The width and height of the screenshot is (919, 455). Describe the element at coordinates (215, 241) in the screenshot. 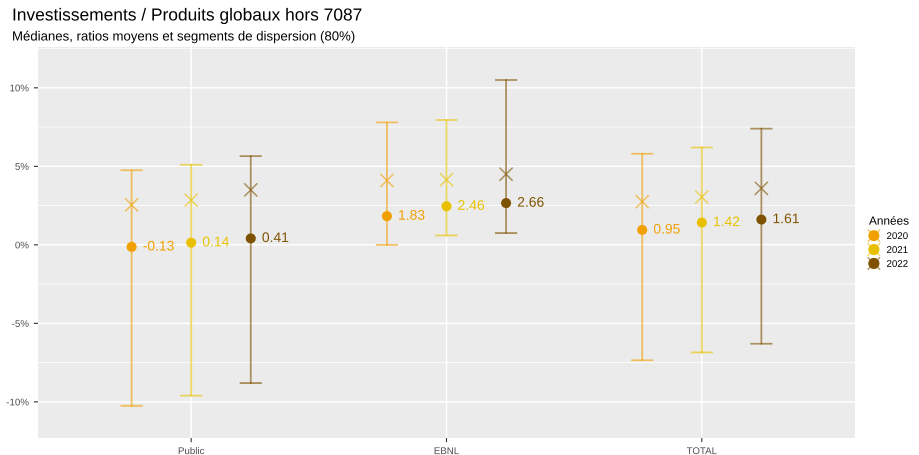

I see `data-label: 0.14` at that location.